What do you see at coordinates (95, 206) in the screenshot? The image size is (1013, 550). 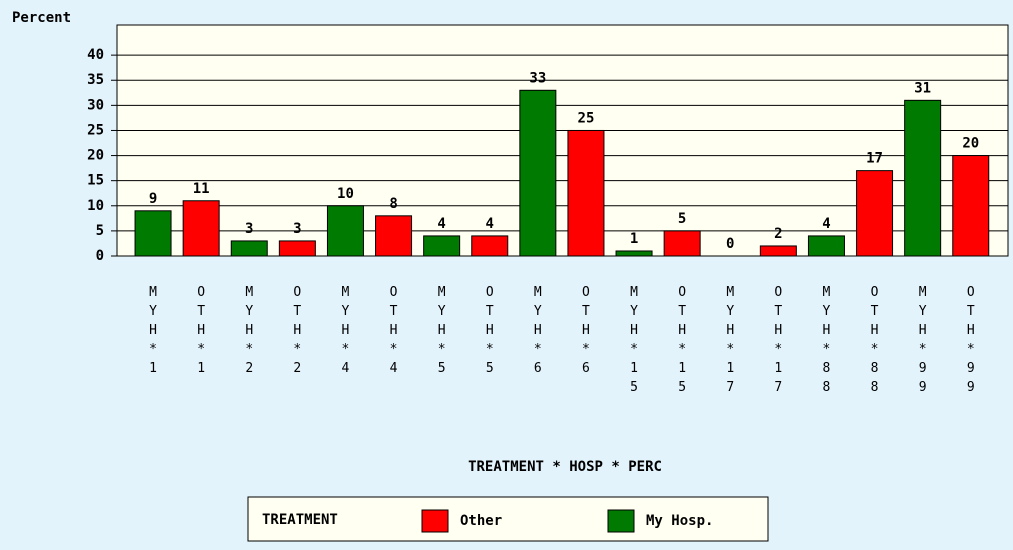 I see `y-tick-label: 10` at bounding box center [95, 206].